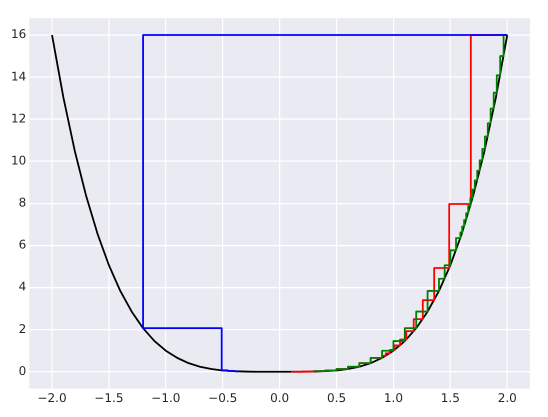  What do you see at coordinates (336, 397) in the screenshot?
I see `x-tick-label: 0.5` at bounding box center [336, 397].